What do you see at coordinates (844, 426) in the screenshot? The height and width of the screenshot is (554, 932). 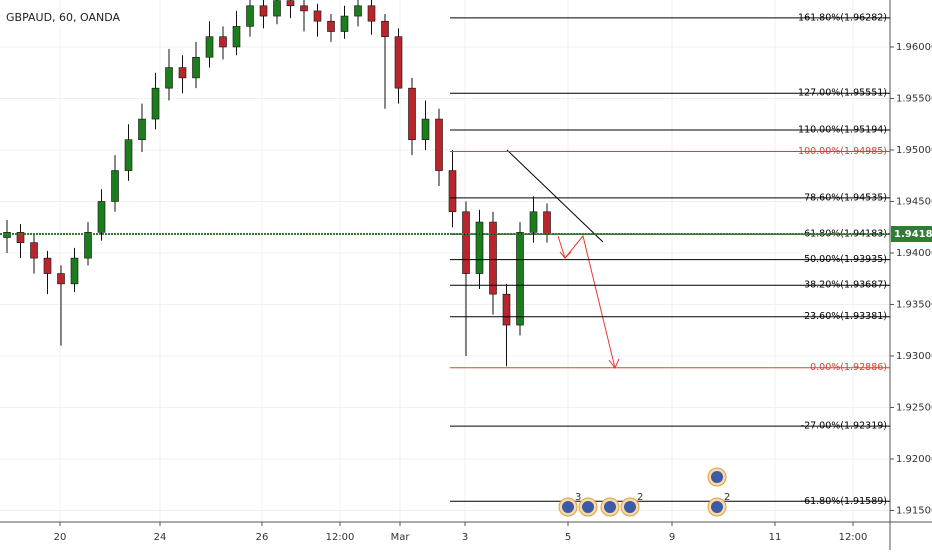 I see `fib-label: -27.00%(1.92319)` at bounding box center [844, 426].